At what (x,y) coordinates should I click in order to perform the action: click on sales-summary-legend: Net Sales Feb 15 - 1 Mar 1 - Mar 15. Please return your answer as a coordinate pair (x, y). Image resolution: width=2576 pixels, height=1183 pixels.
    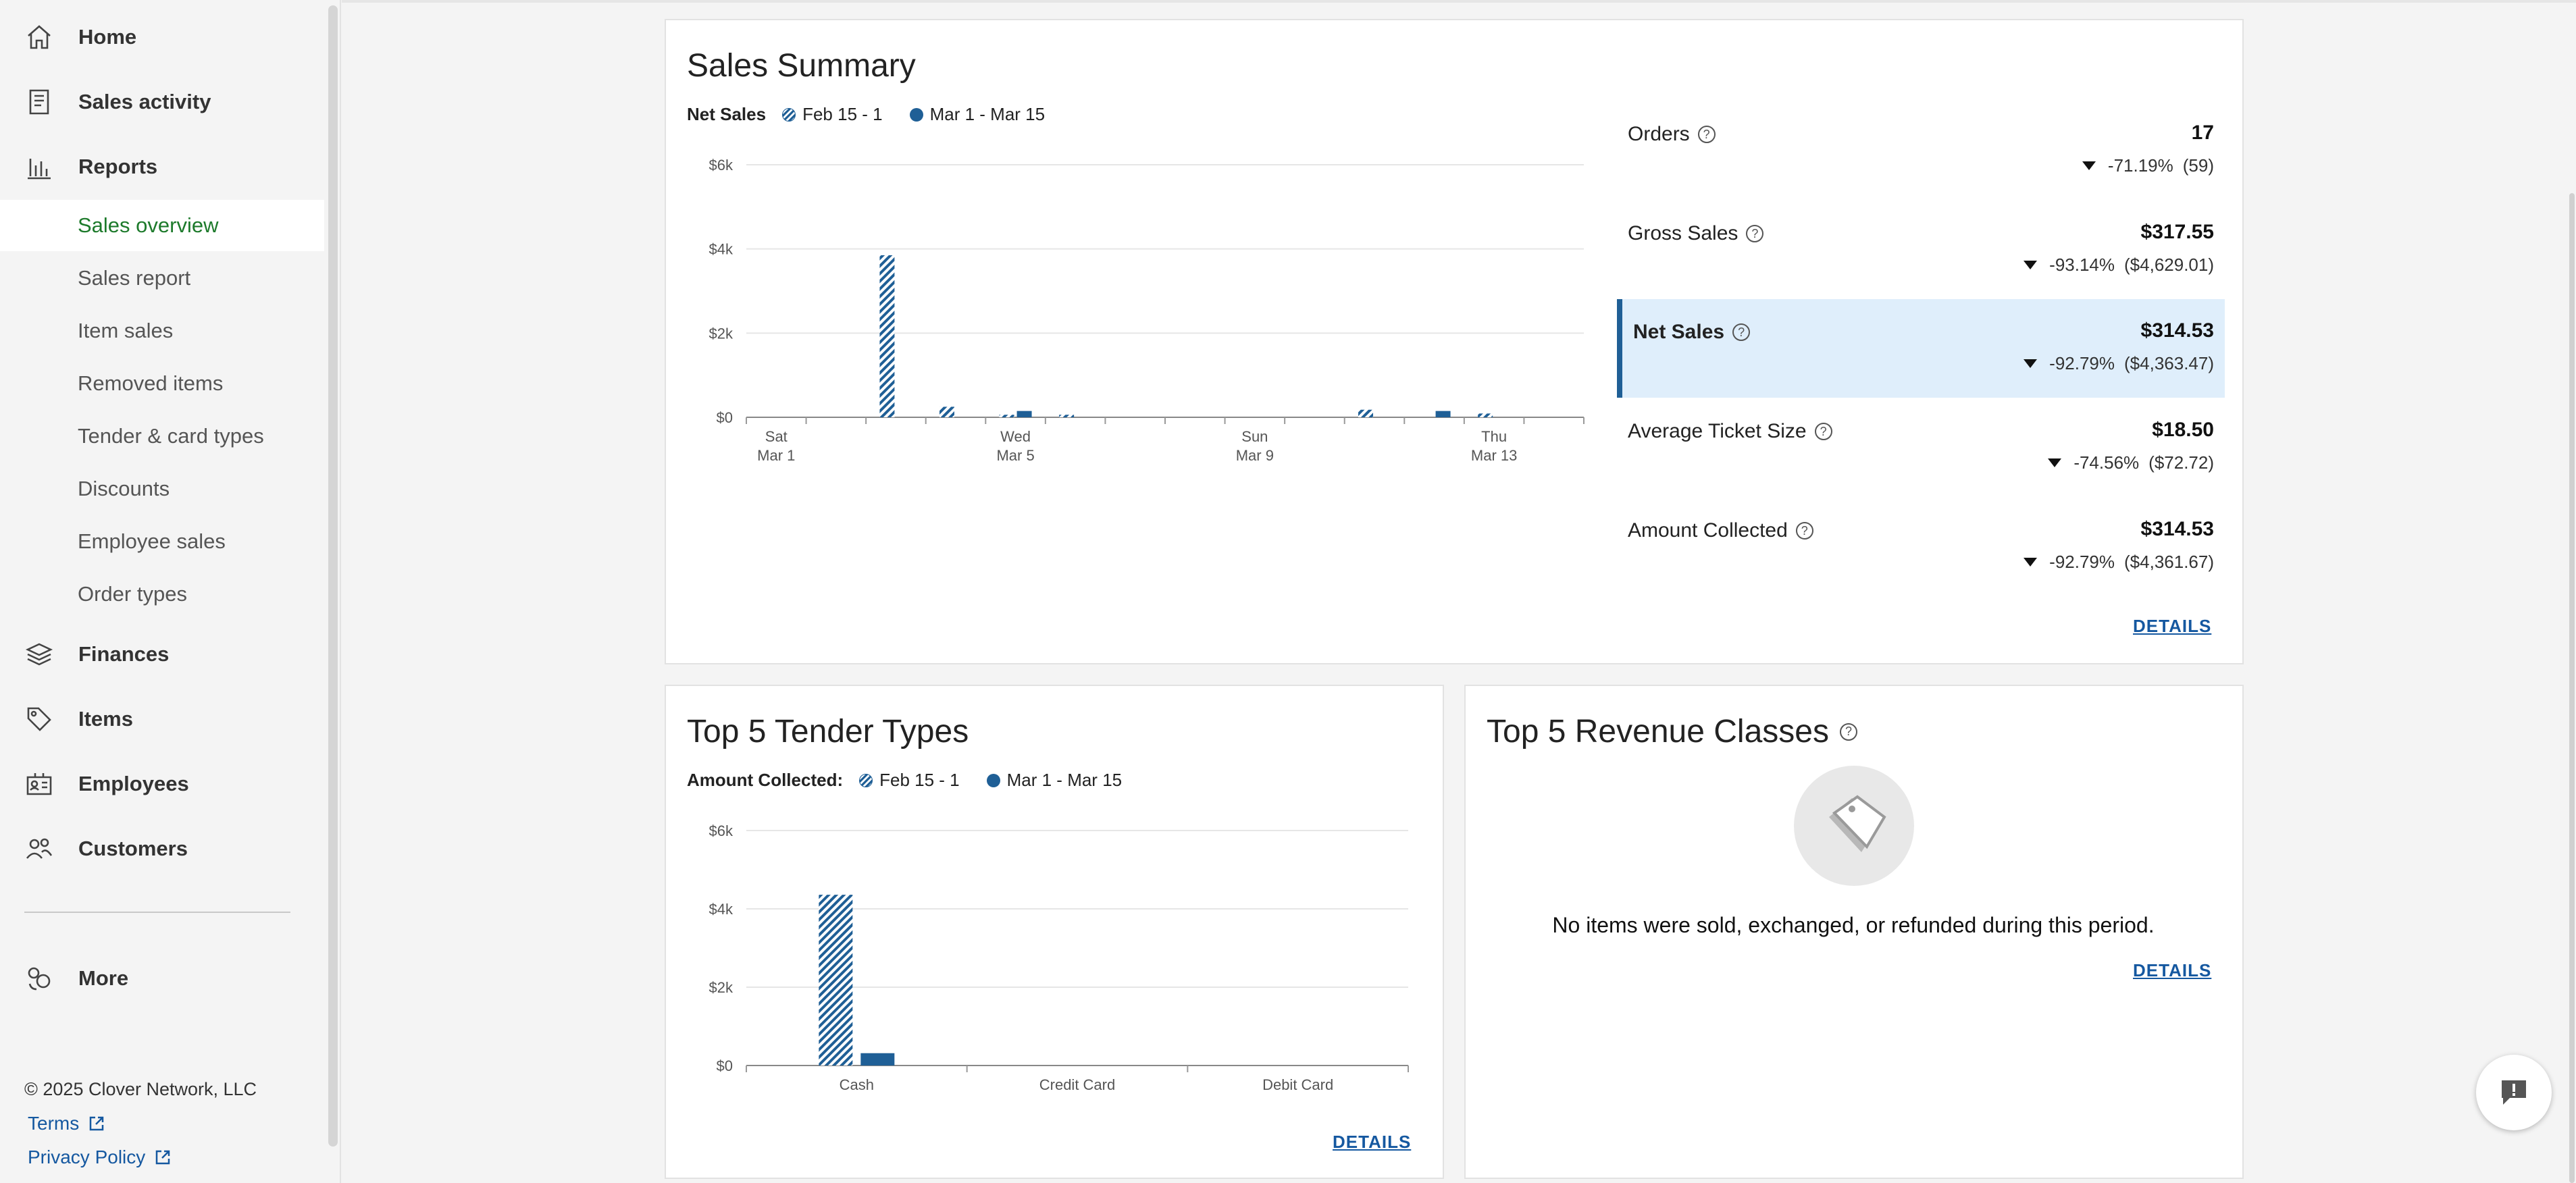
    Looking at the image, I should click on (879, 115).